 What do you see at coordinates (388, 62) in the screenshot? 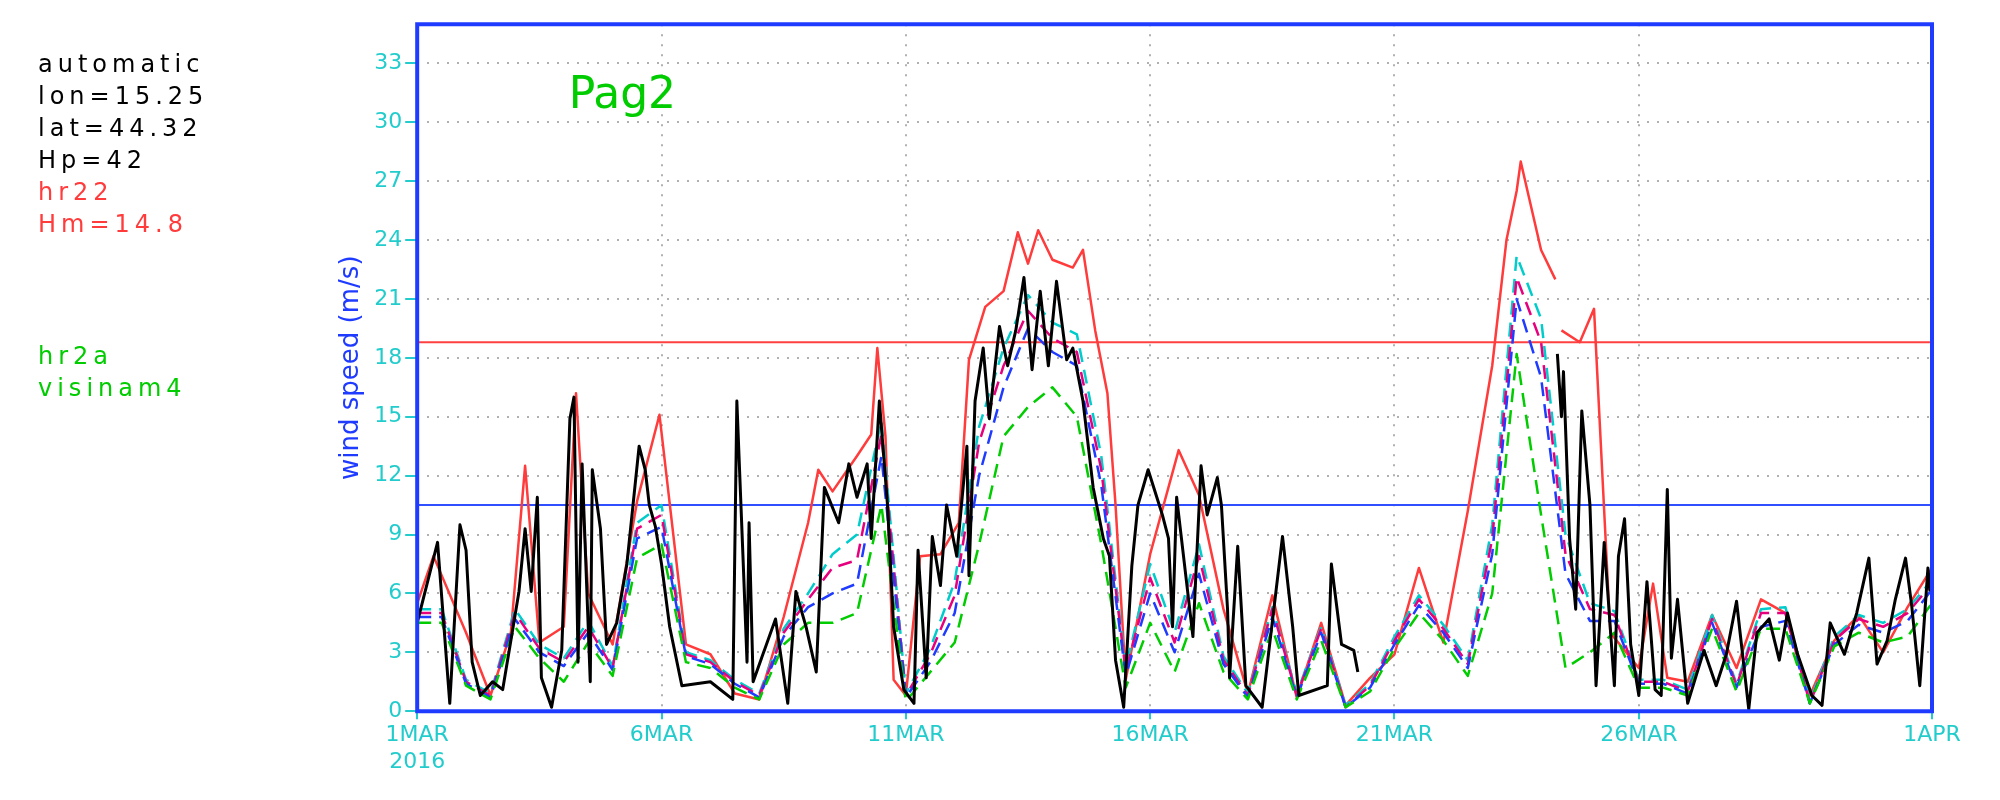
I see `y-tick-label: 33` at bounding box center [388, 62].